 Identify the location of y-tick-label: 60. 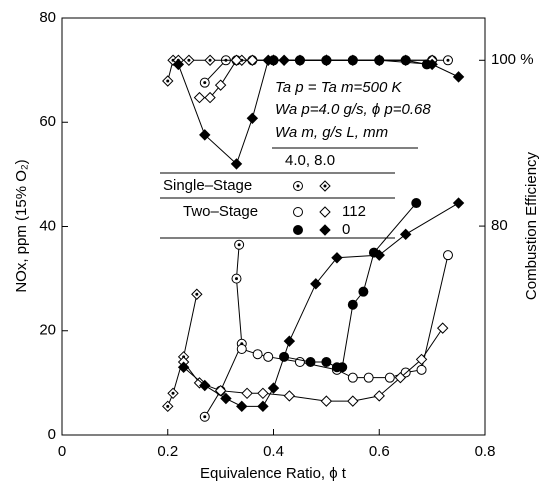
(47, 121).